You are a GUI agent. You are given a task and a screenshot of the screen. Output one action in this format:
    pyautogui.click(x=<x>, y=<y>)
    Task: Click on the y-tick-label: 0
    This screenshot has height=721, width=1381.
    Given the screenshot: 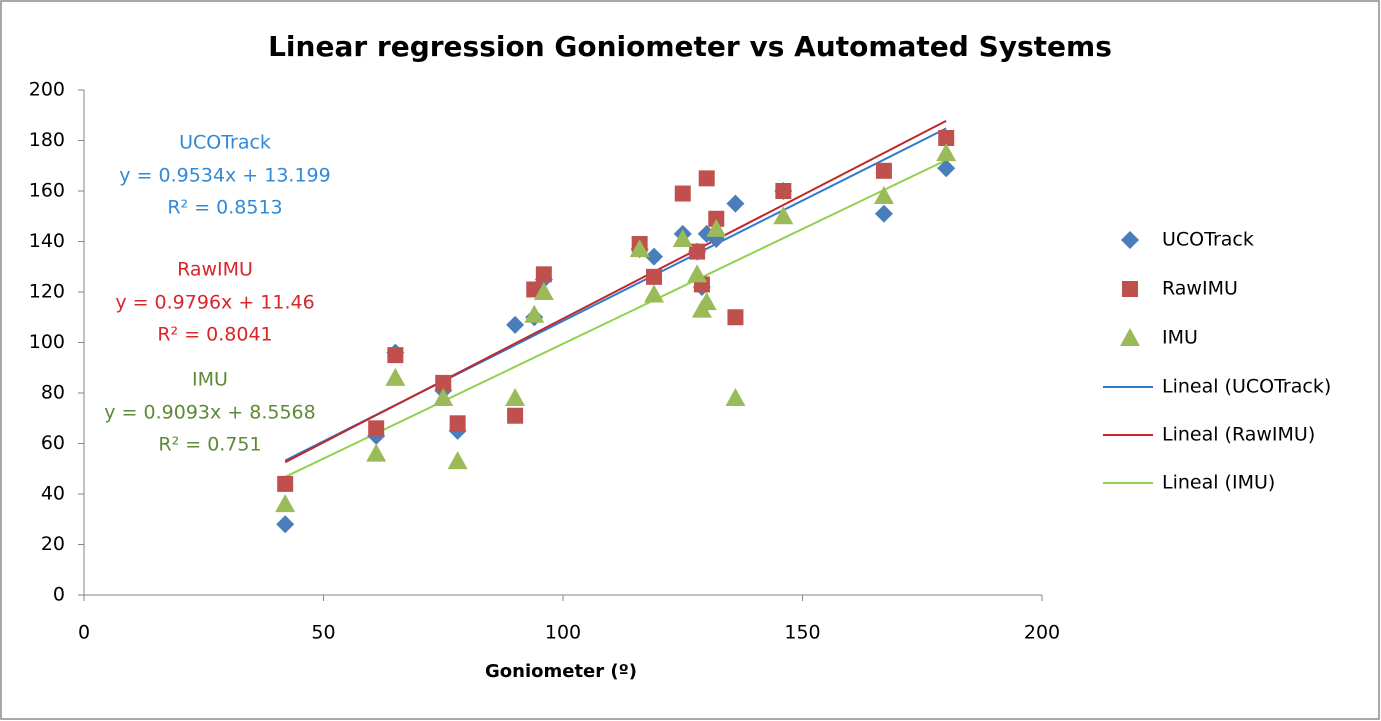 What is the action you would take?
    pyautogui.click(x=59, y=595)
    